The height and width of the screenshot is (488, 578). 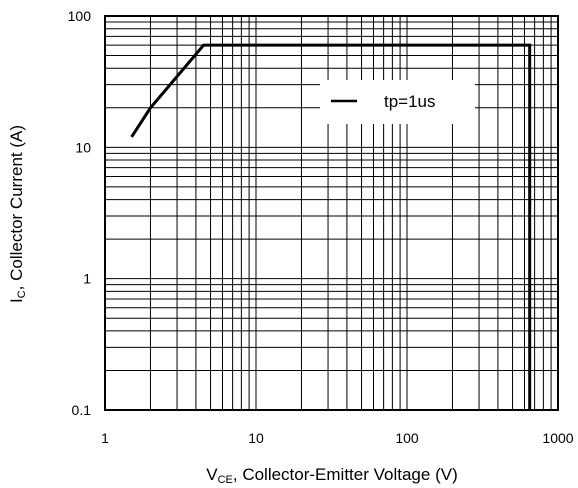 What do you see at coordinates (105, 438) in the screenshot?
I see `x-tick-label-1: 1` at bounding box center [105, 438].